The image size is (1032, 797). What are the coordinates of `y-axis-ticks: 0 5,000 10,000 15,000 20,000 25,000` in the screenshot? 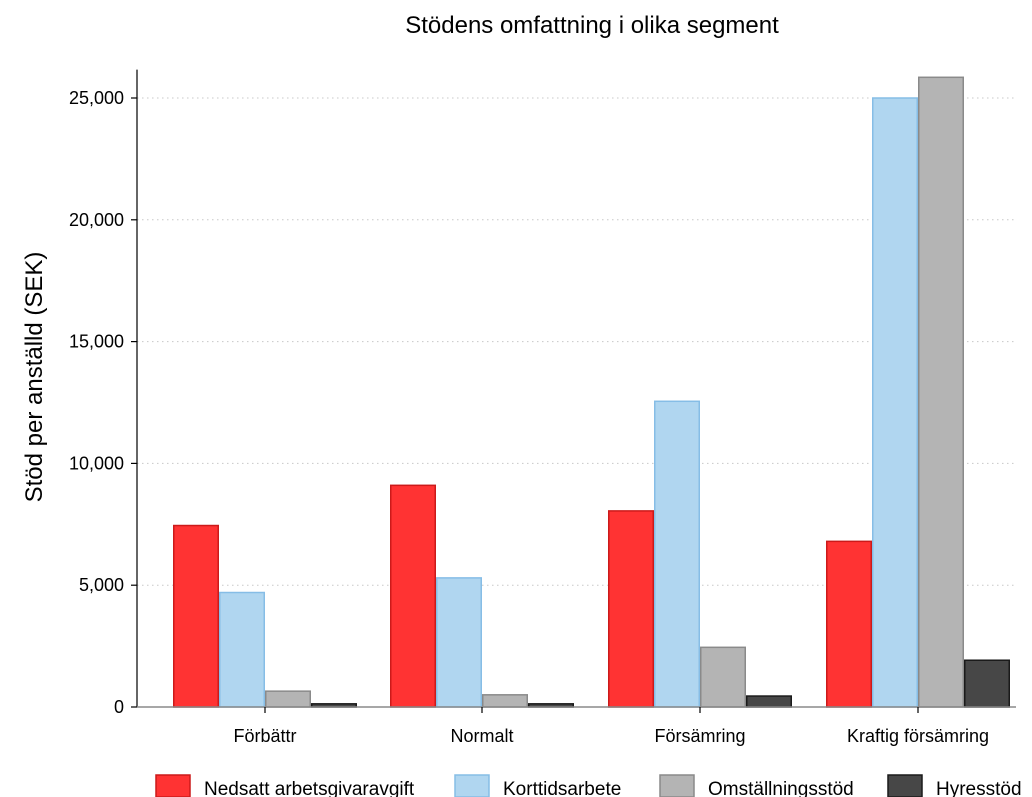 It's located at (103, 402).